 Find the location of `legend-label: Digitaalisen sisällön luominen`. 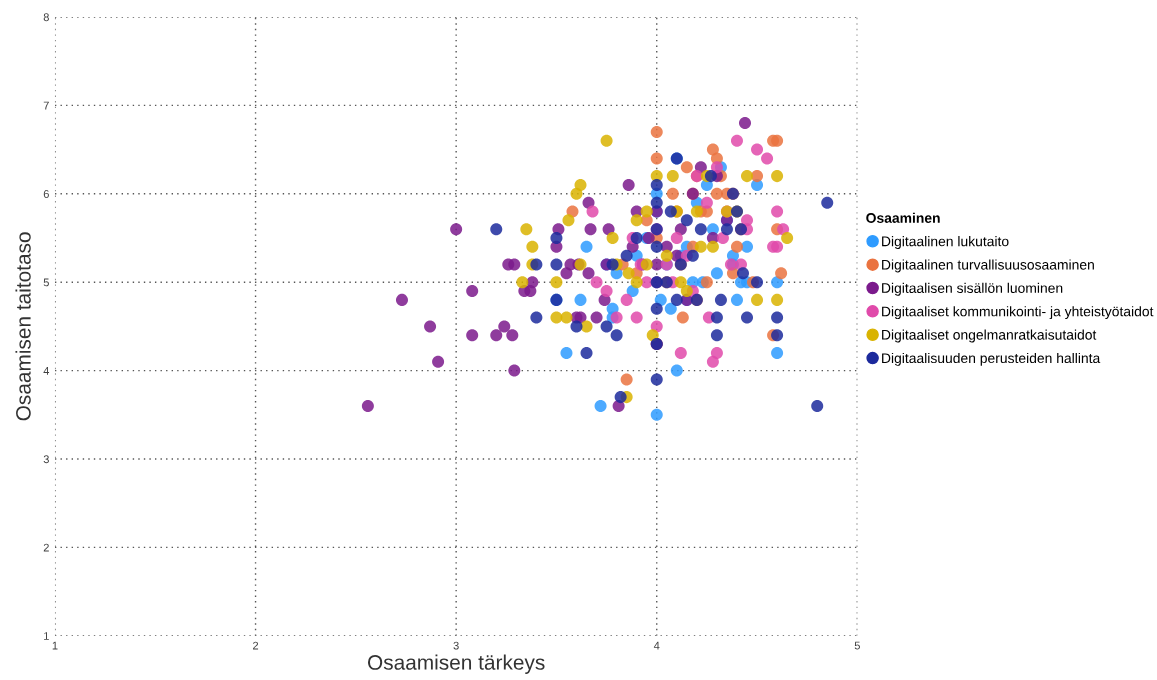

legend-label: Digitaalisen sisällön luominen is located at coordinates (972, 289).